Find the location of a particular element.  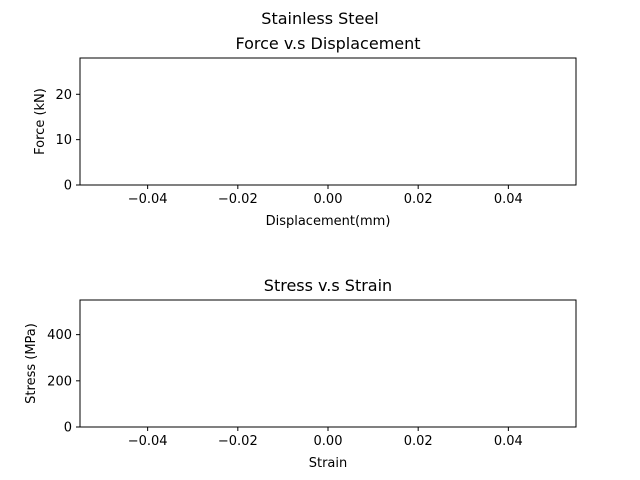

y-axis: 0 10 20 is located at coordinates (67, 141).